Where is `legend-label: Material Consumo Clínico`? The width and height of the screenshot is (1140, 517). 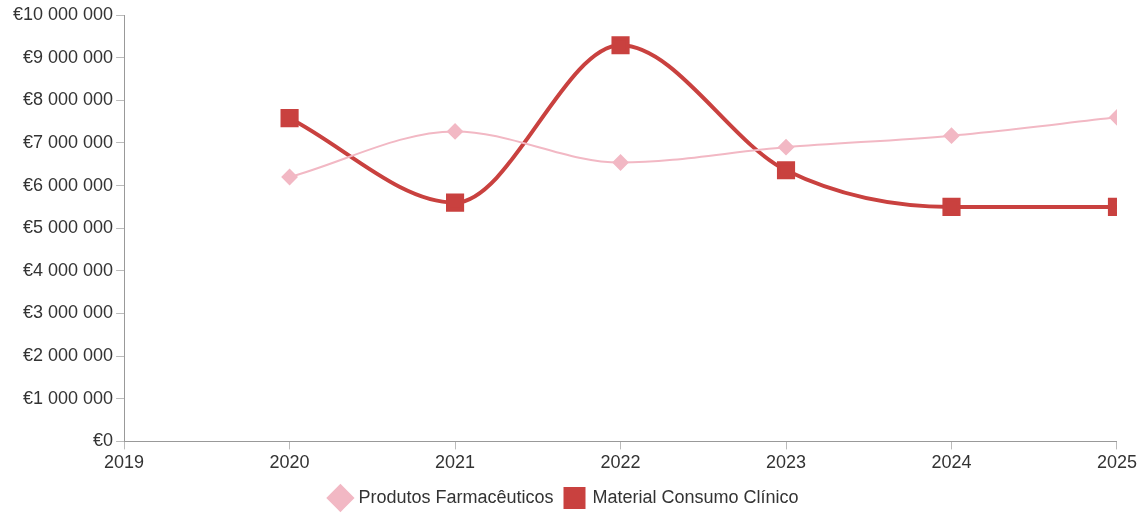 legend-label: Material Consumo Clínico is located at coordinates (695, 496).